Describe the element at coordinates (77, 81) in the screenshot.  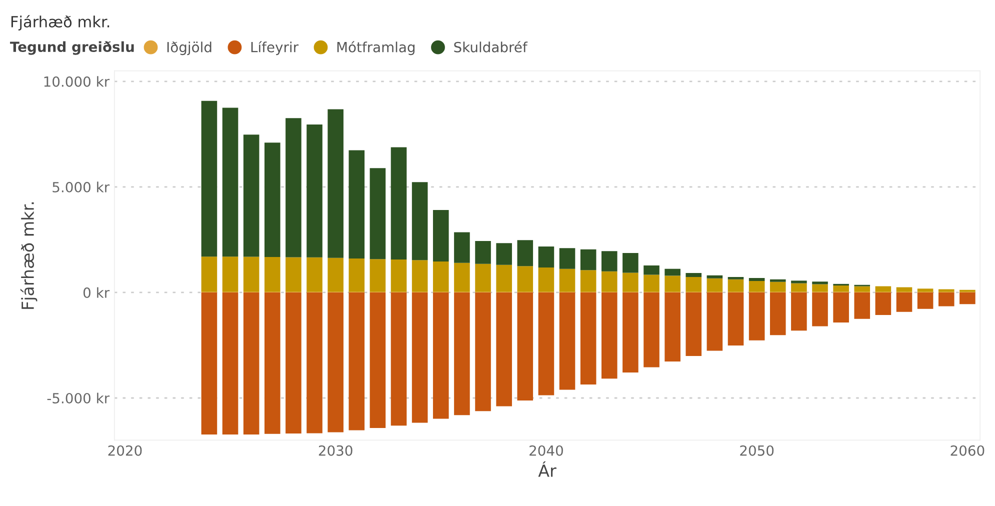
I see `y-tick-label: 10.000 kr` at that location.